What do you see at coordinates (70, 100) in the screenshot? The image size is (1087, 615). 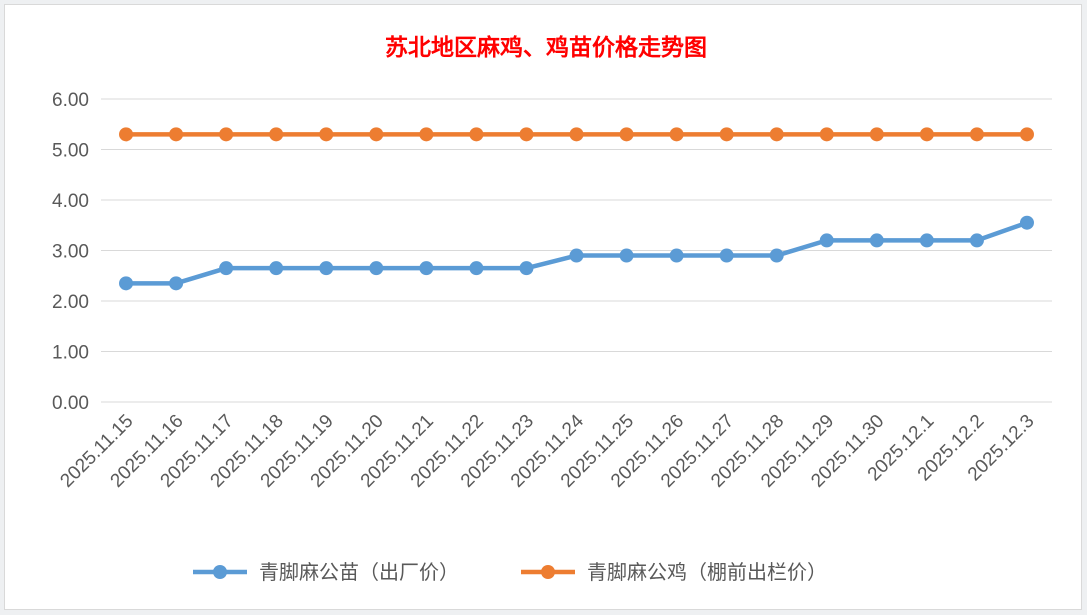 I see `y-tick-label: 6.00` at bounding box center [70, 100].